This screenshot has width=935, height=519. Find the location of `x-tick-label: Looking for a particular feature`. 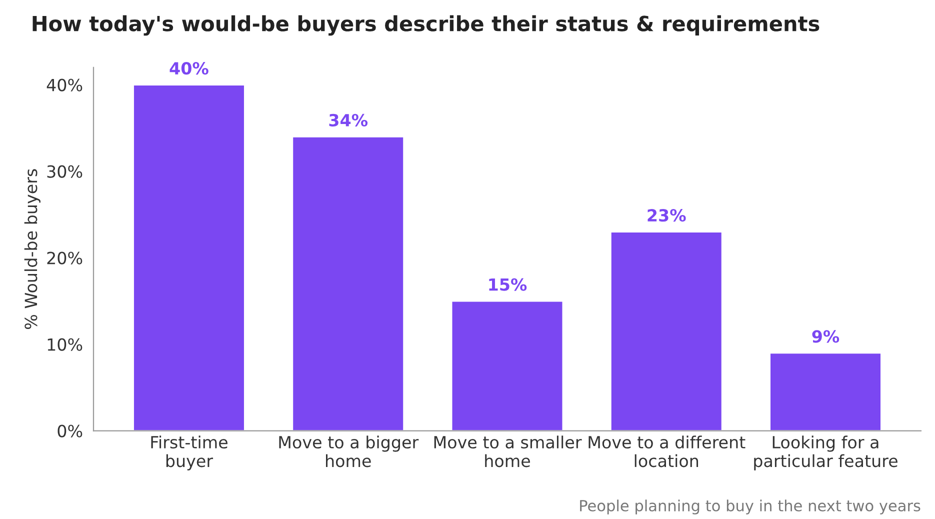

x-tick-label: Looking for a particular feature is located at coordinates (826, 453).